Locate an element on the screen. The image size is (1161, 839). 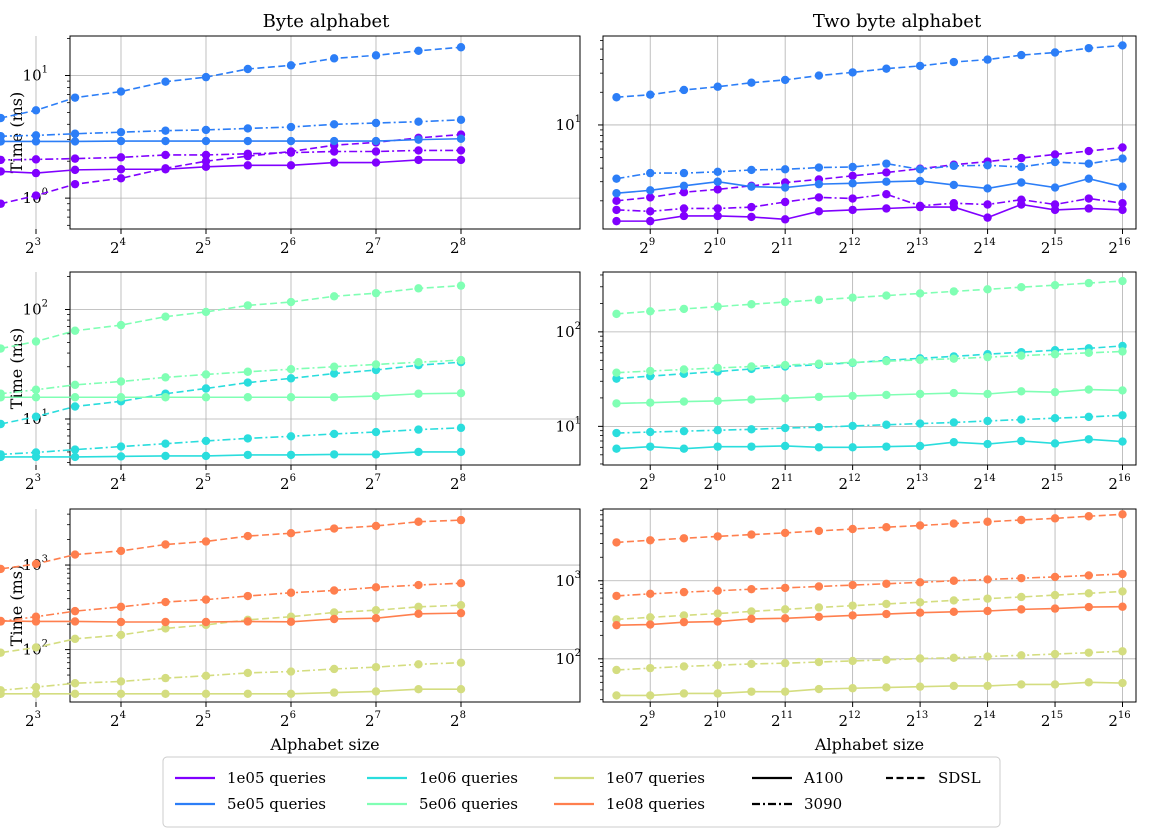
panel-2: 22232425262728101102Time (ms) is located at coordinates (290, 382).